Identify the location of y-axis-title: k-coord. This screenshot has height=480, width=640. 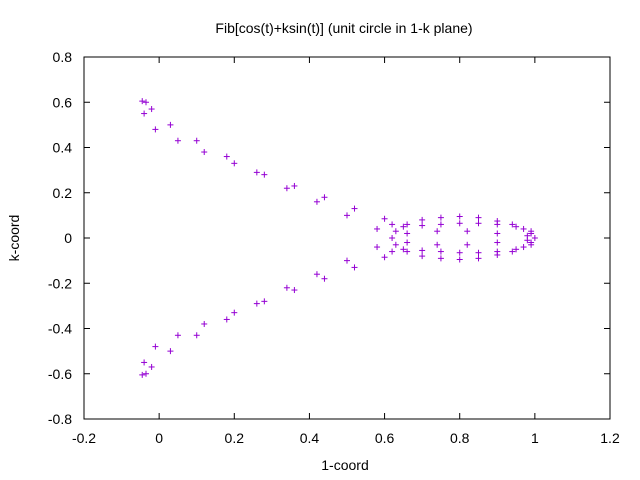
(14, 238).